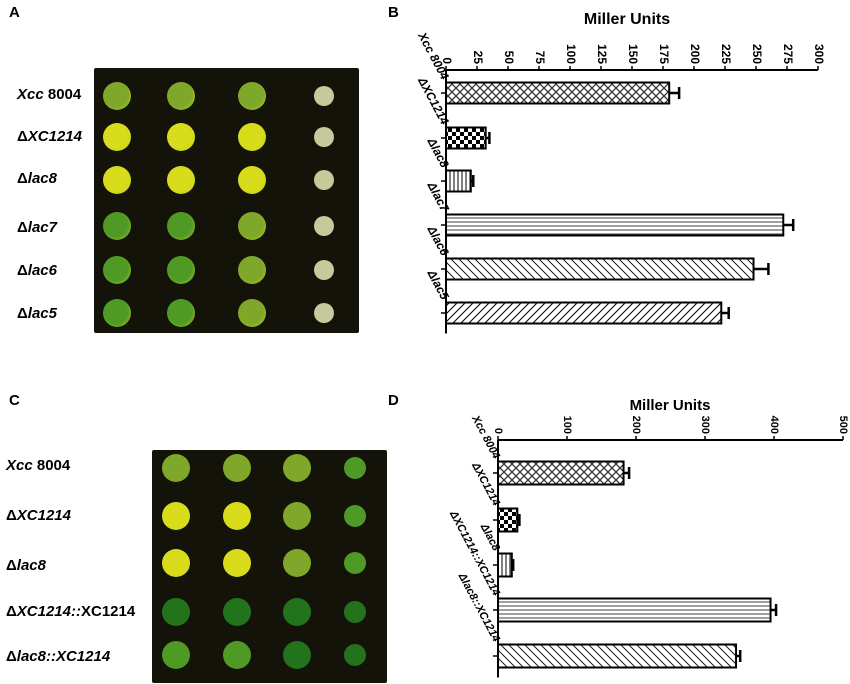 The width and height of the screenshot is (850, 684). What do you see at coordinates (627, 19) in the screenshot?
I see `chart-title: Miller Units` at bounding box center [627, 19].